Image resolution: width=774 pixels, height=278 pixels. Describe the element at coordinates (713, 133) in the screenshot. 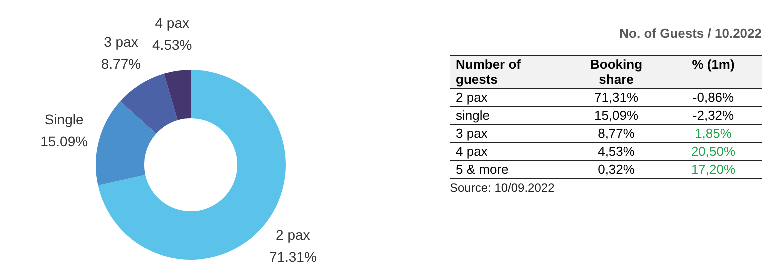

I see `data-label: 1,85%` at that location.